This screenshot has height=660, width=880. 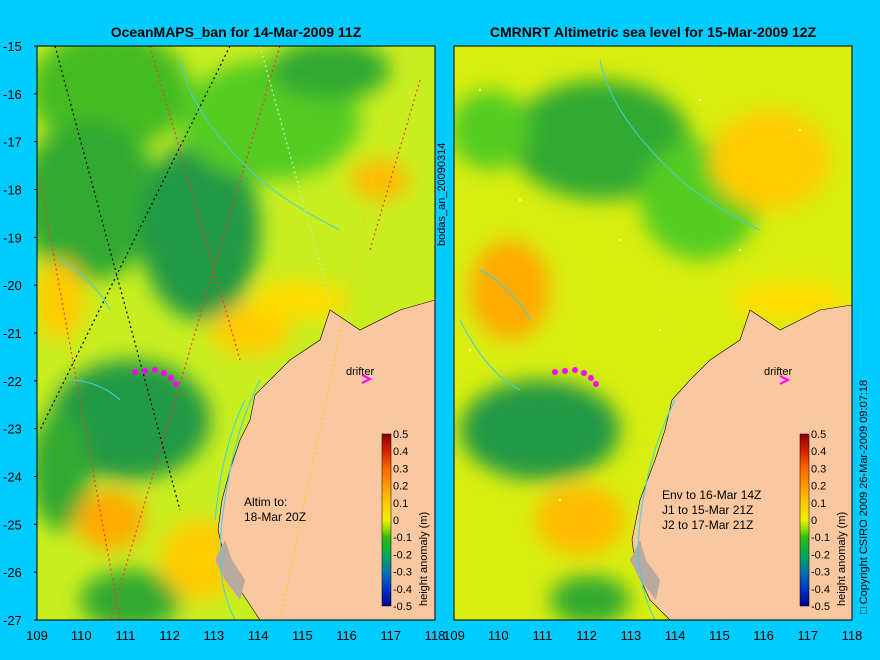 What do you see at coordinates (12, 94) in the screenshot?
I see `lat-tick-label: -16` at bounding box center [12, 94].